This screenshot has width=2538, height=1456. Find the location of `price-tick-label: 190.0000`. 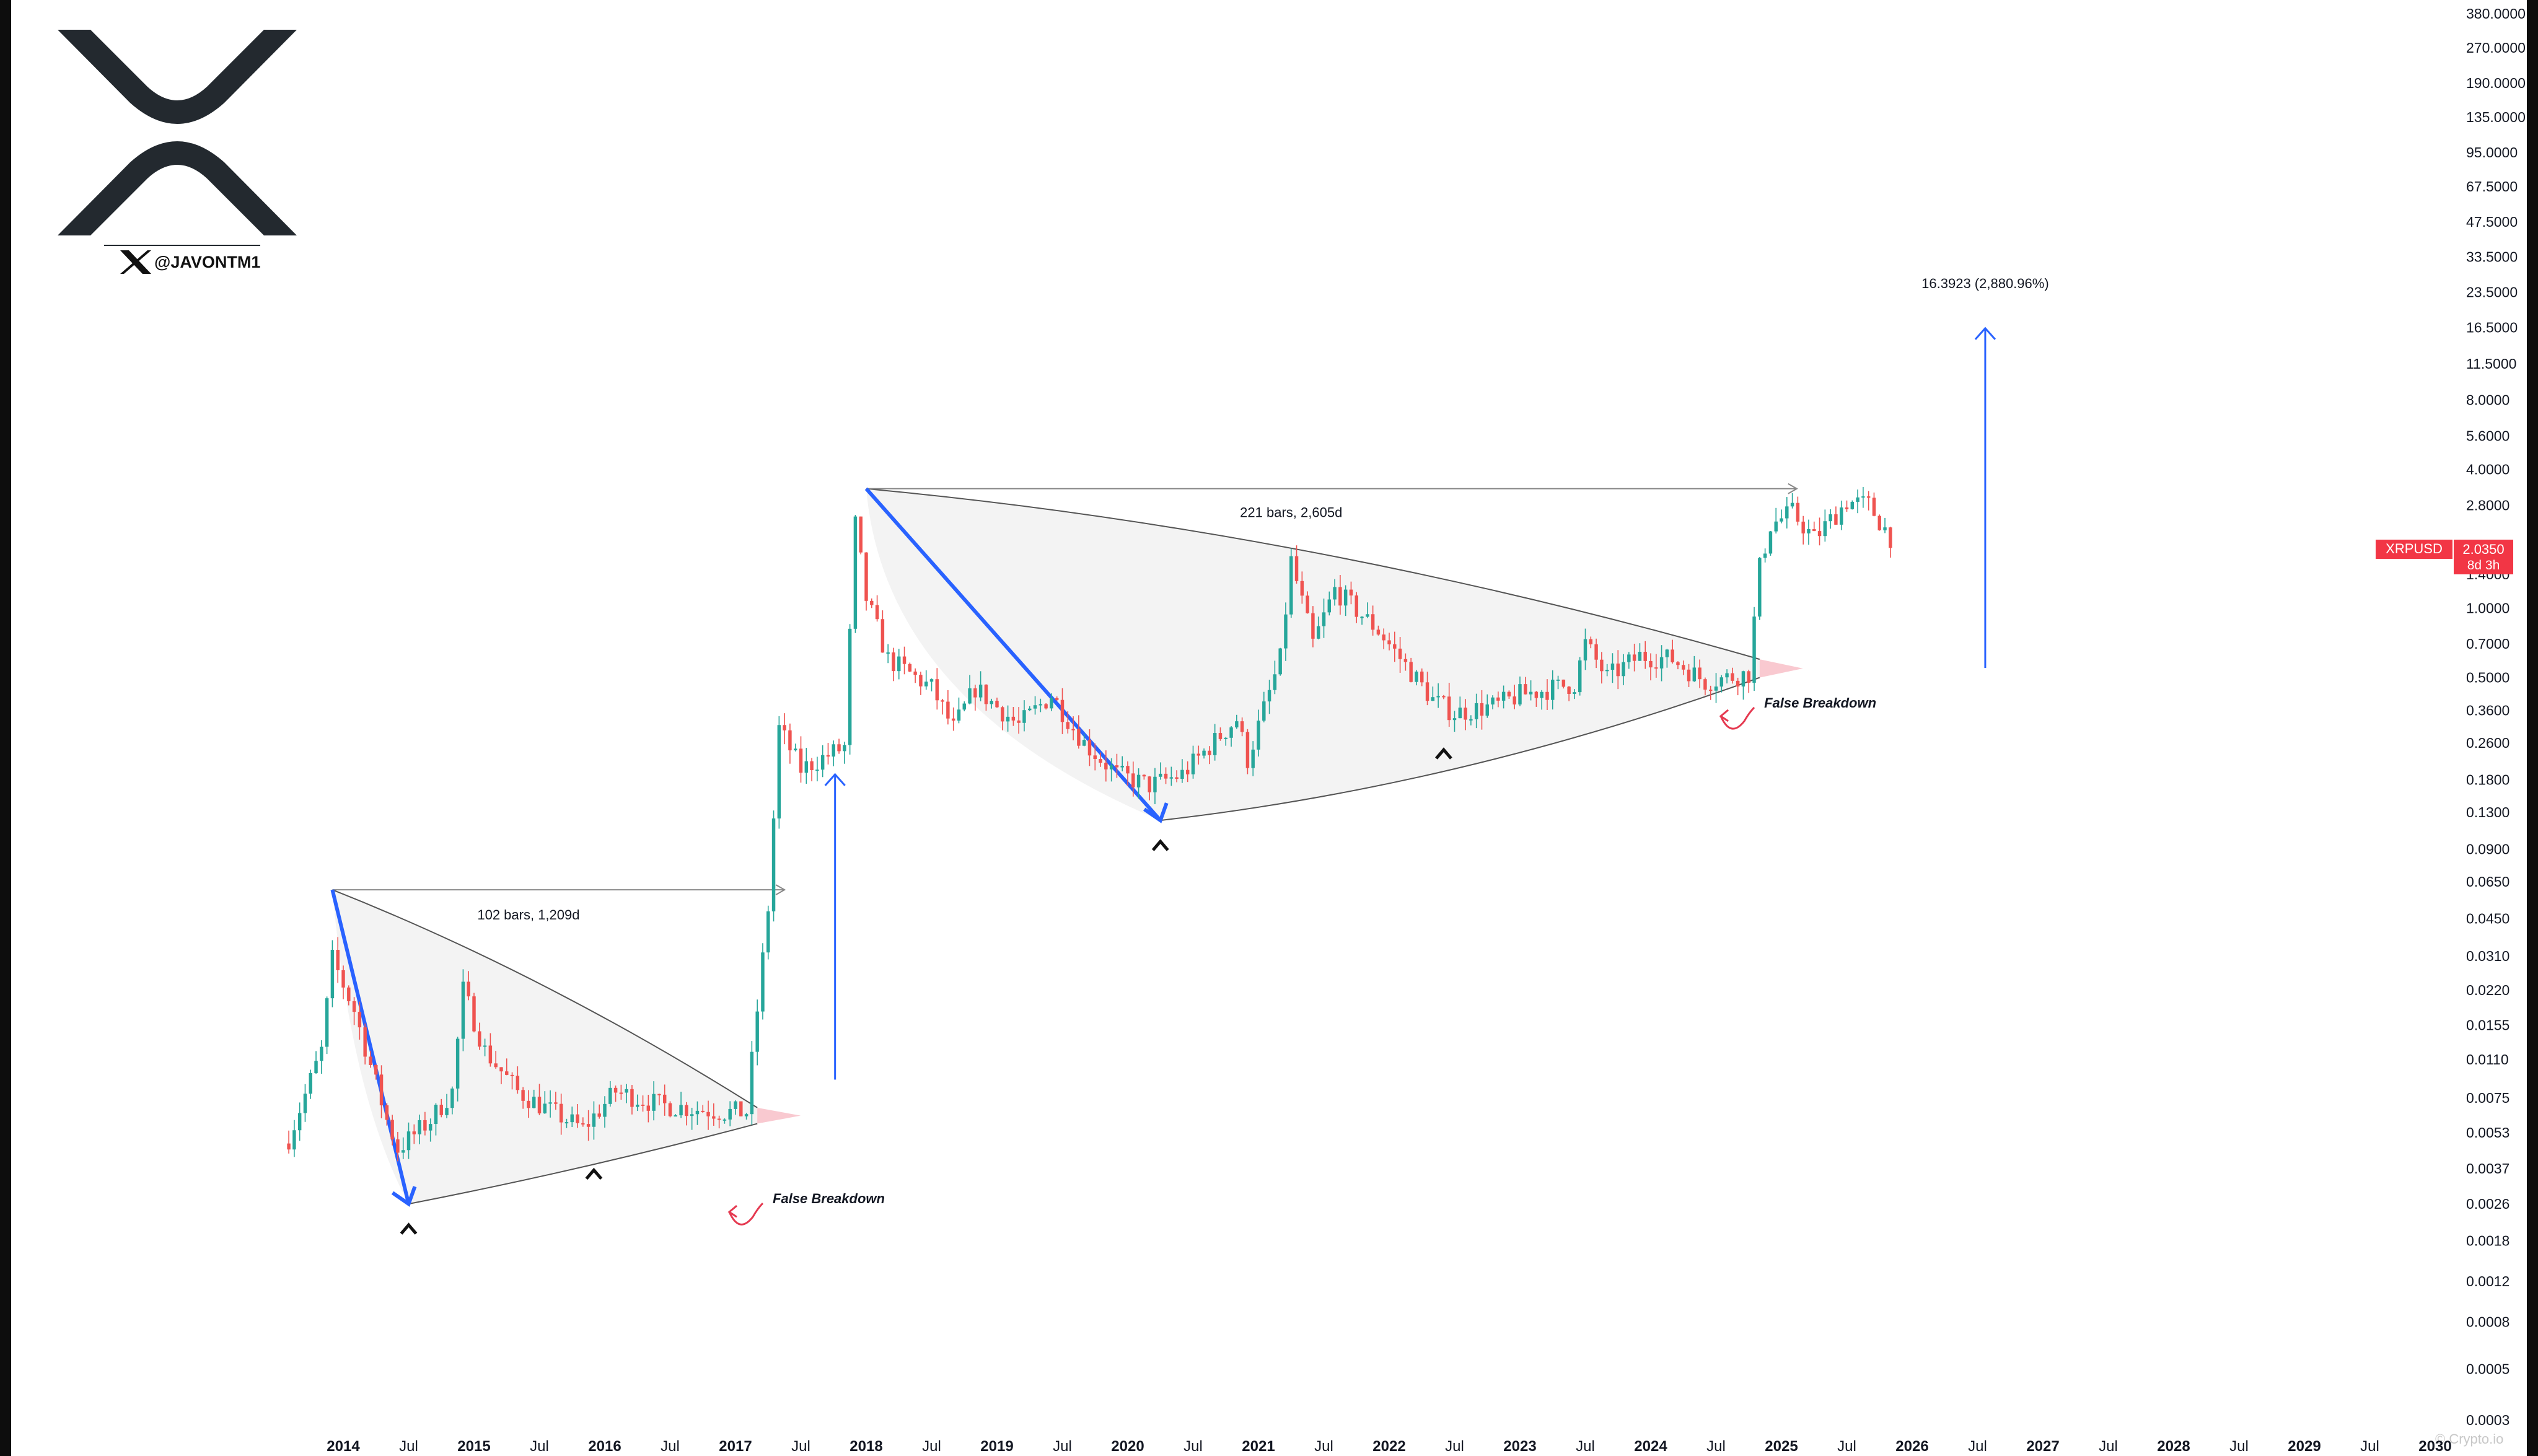

price-tick-label: 190.0000 is located at coordinates (2496, 83).